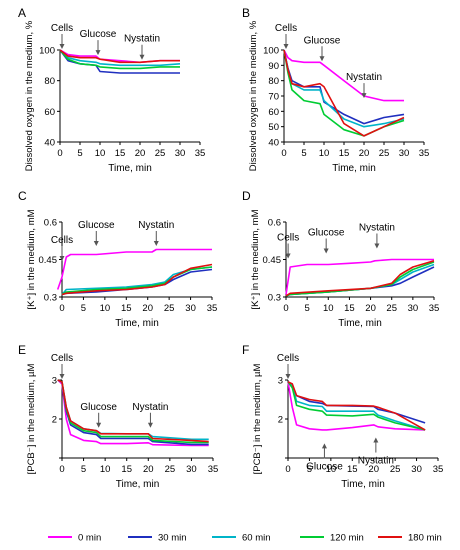 The height and width of the screenshot is (550, 460). I want to click on y-tick-label: 50, so click(273, 127).